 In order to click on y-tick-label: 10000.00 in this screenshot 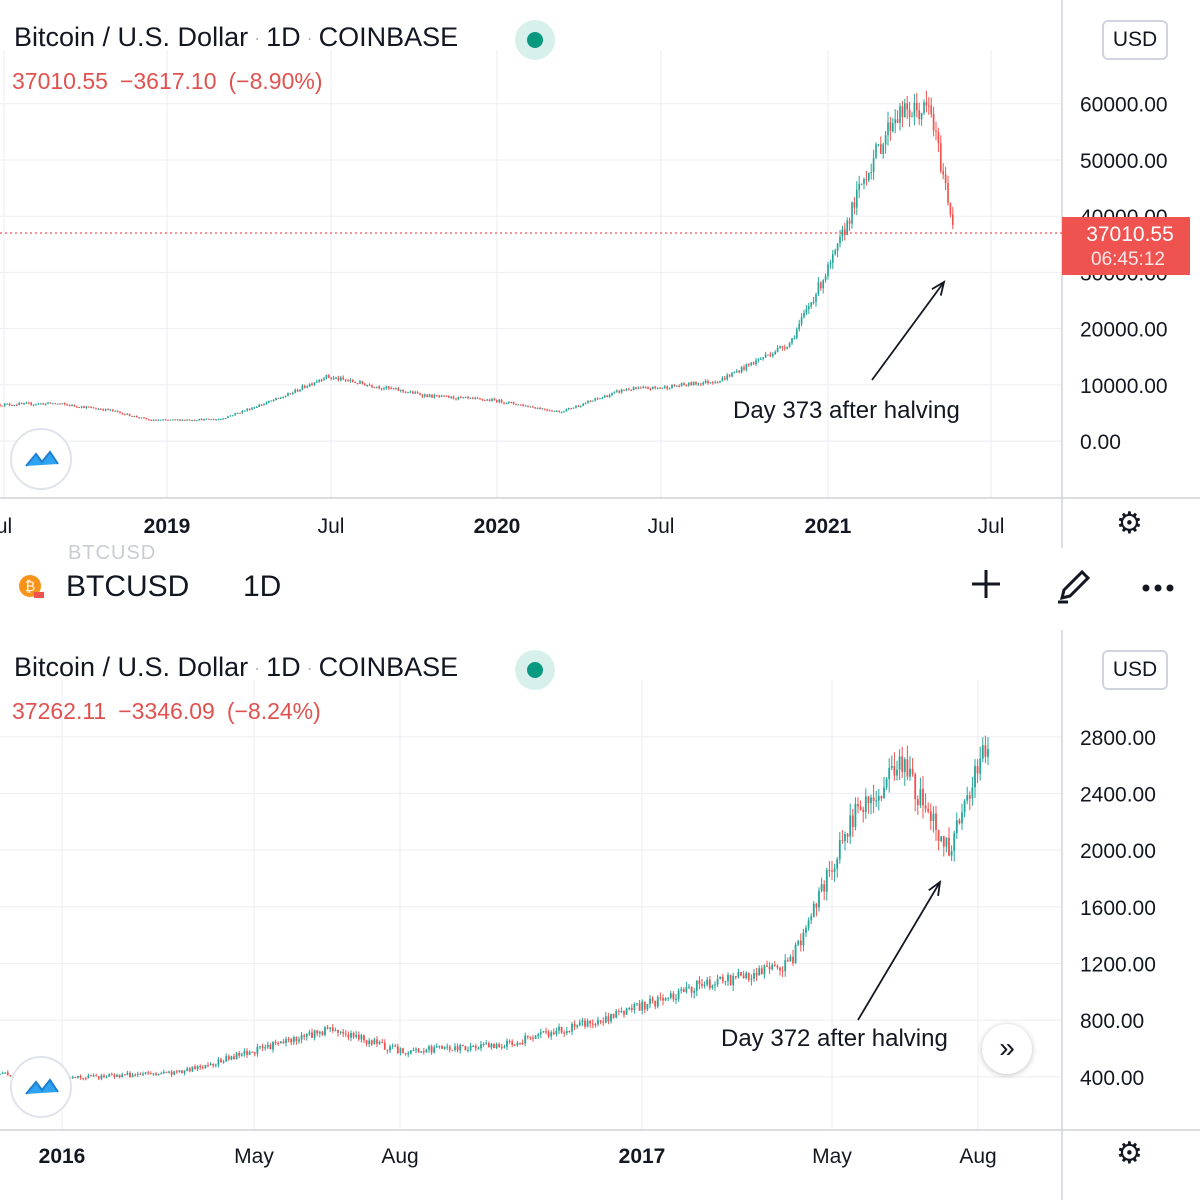, I will do `click(1124, 386)`.